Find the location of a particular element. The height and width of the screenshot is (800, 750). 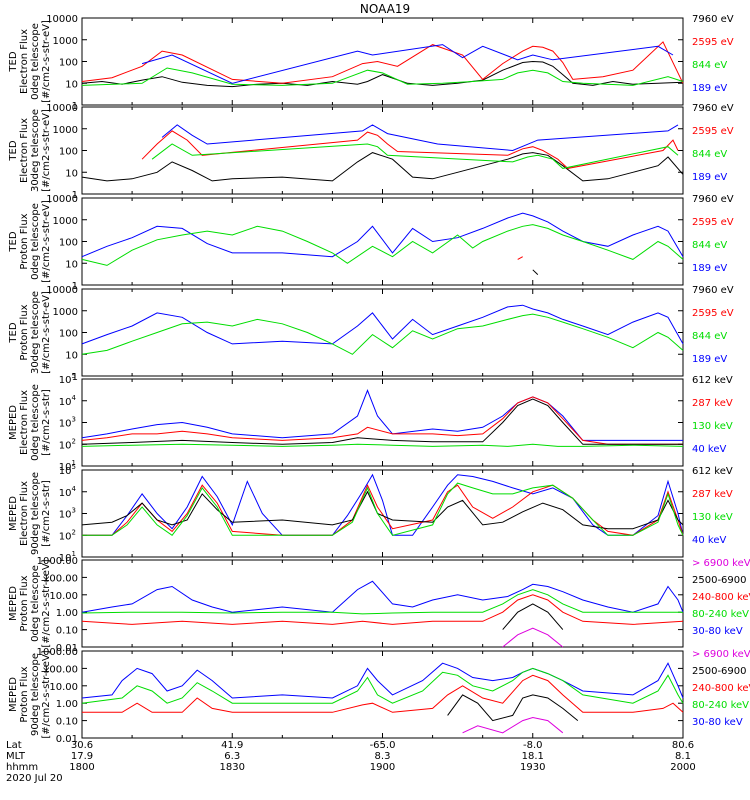

y-axis-label: [#/cm2-s-str] is located at coordinates (46, 513).